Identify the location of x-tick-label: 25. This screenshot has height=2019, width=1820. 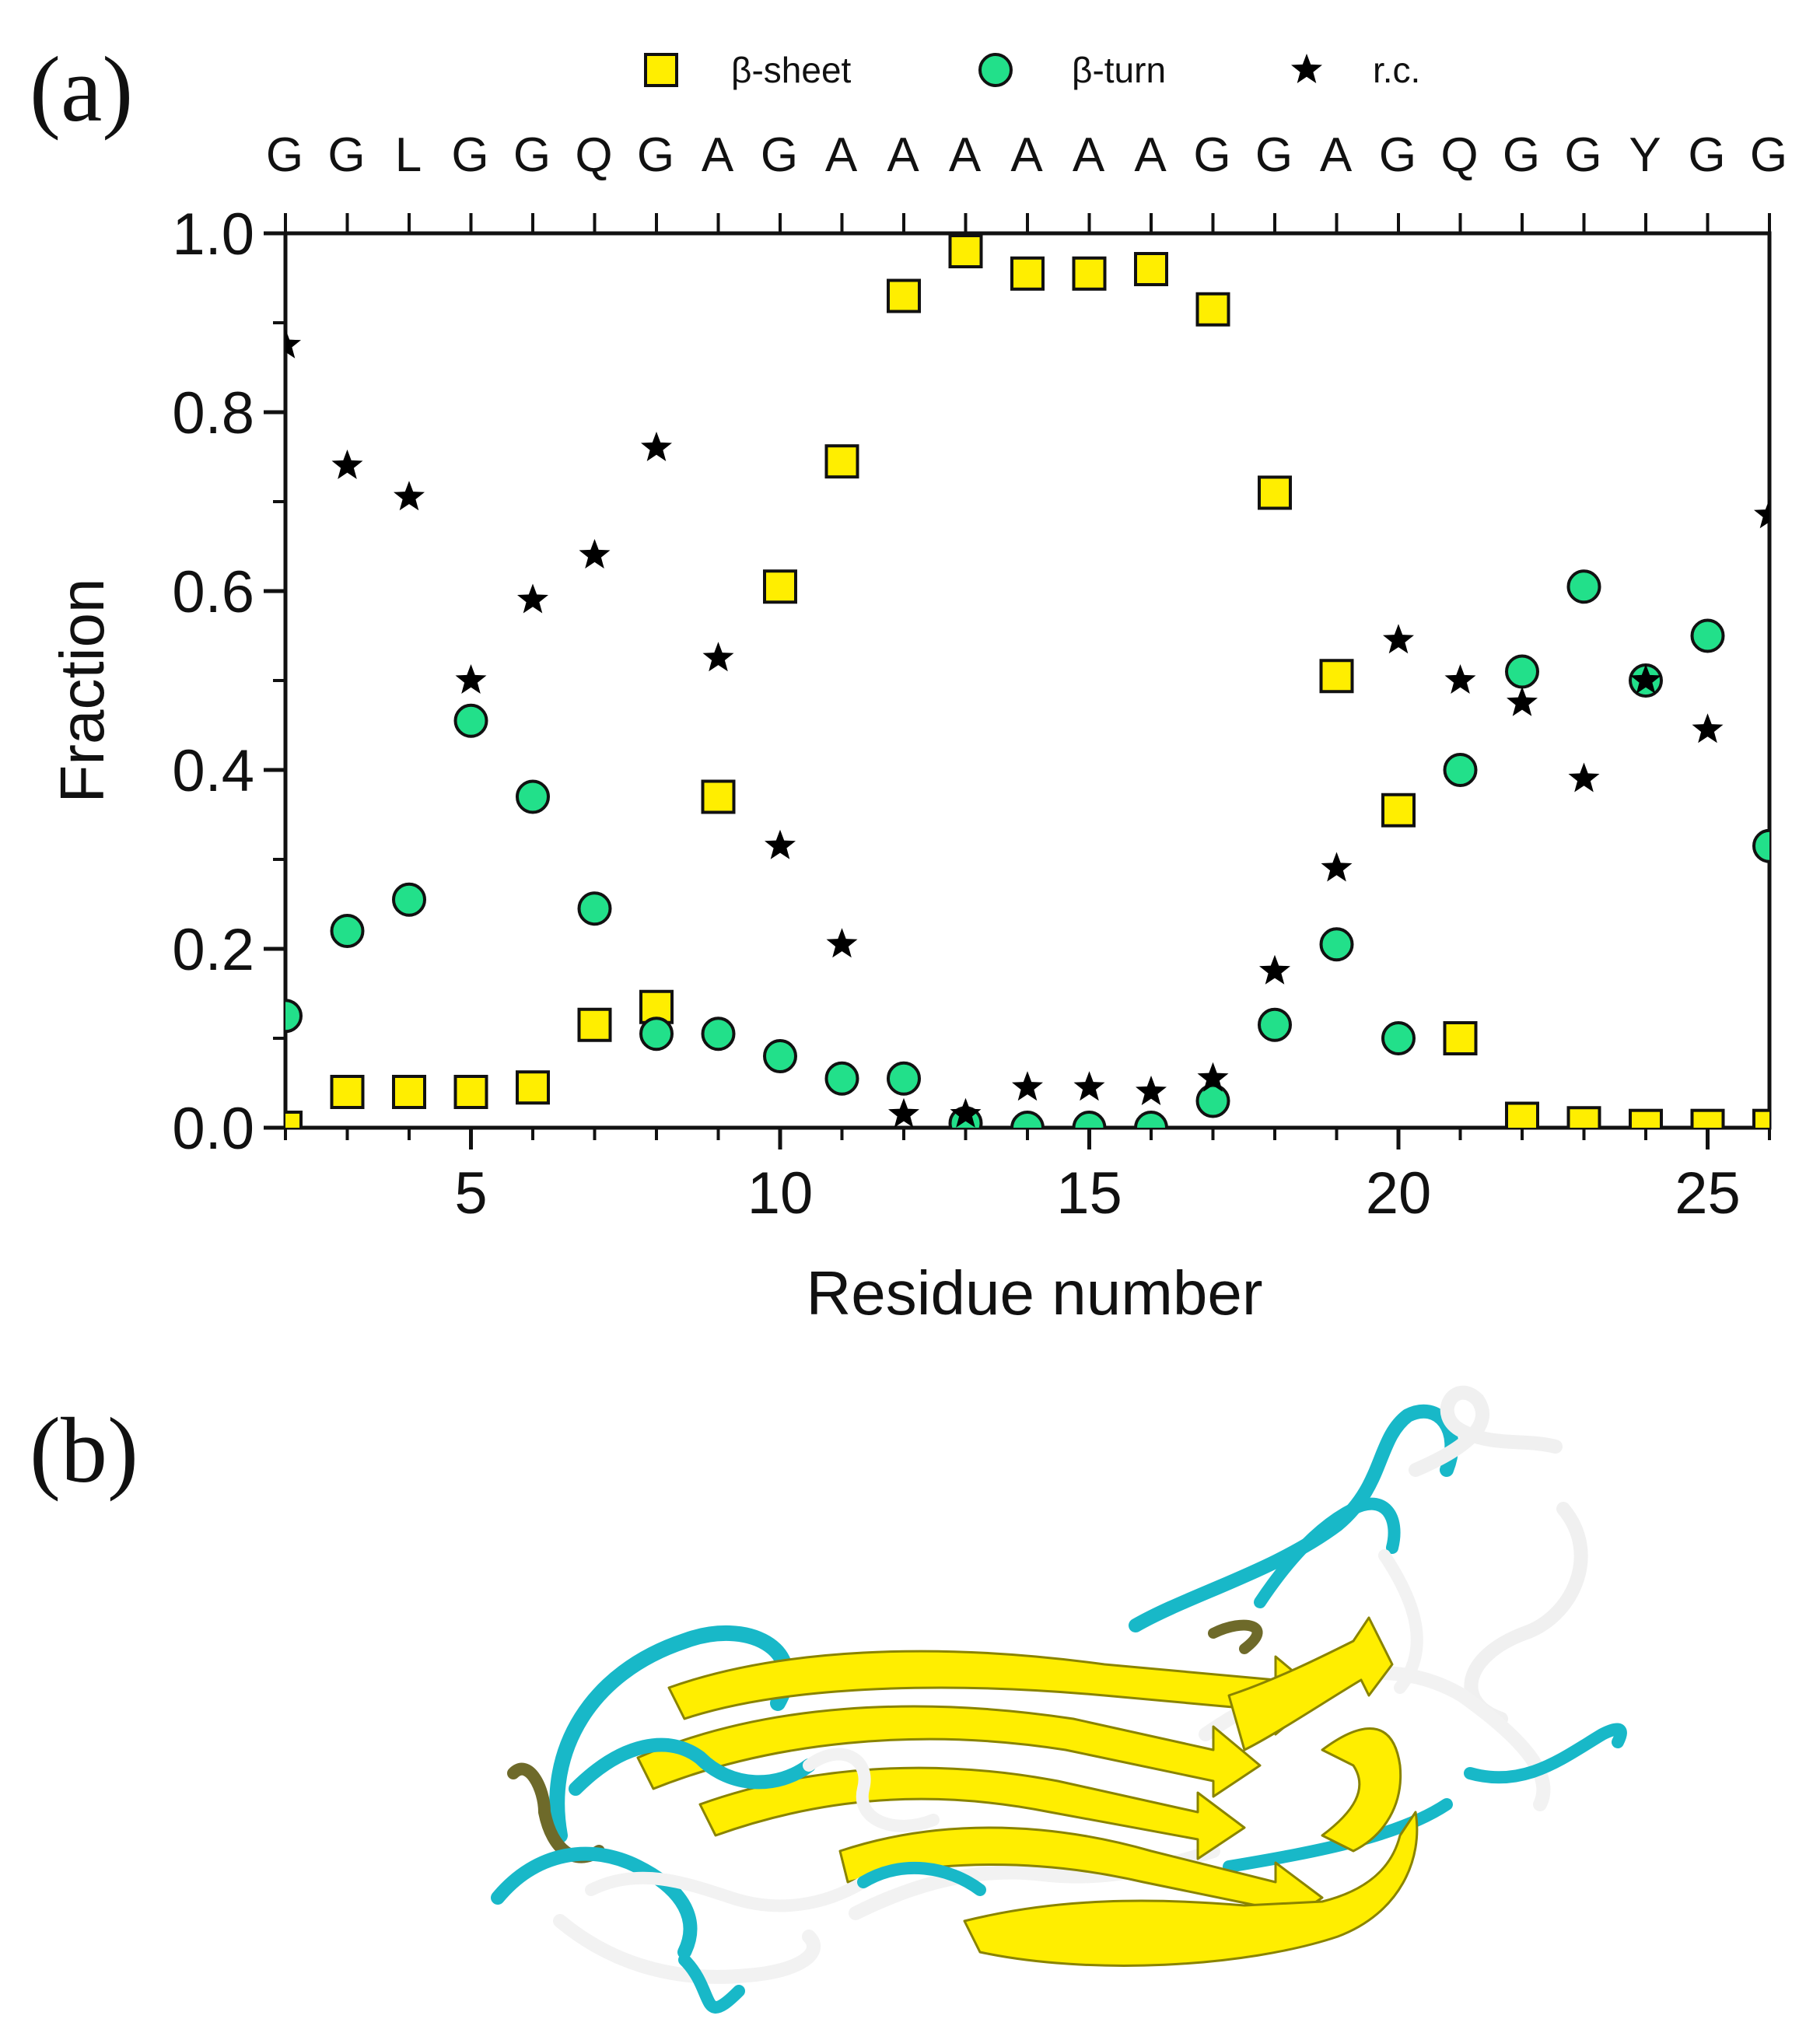
(1708, 1193).